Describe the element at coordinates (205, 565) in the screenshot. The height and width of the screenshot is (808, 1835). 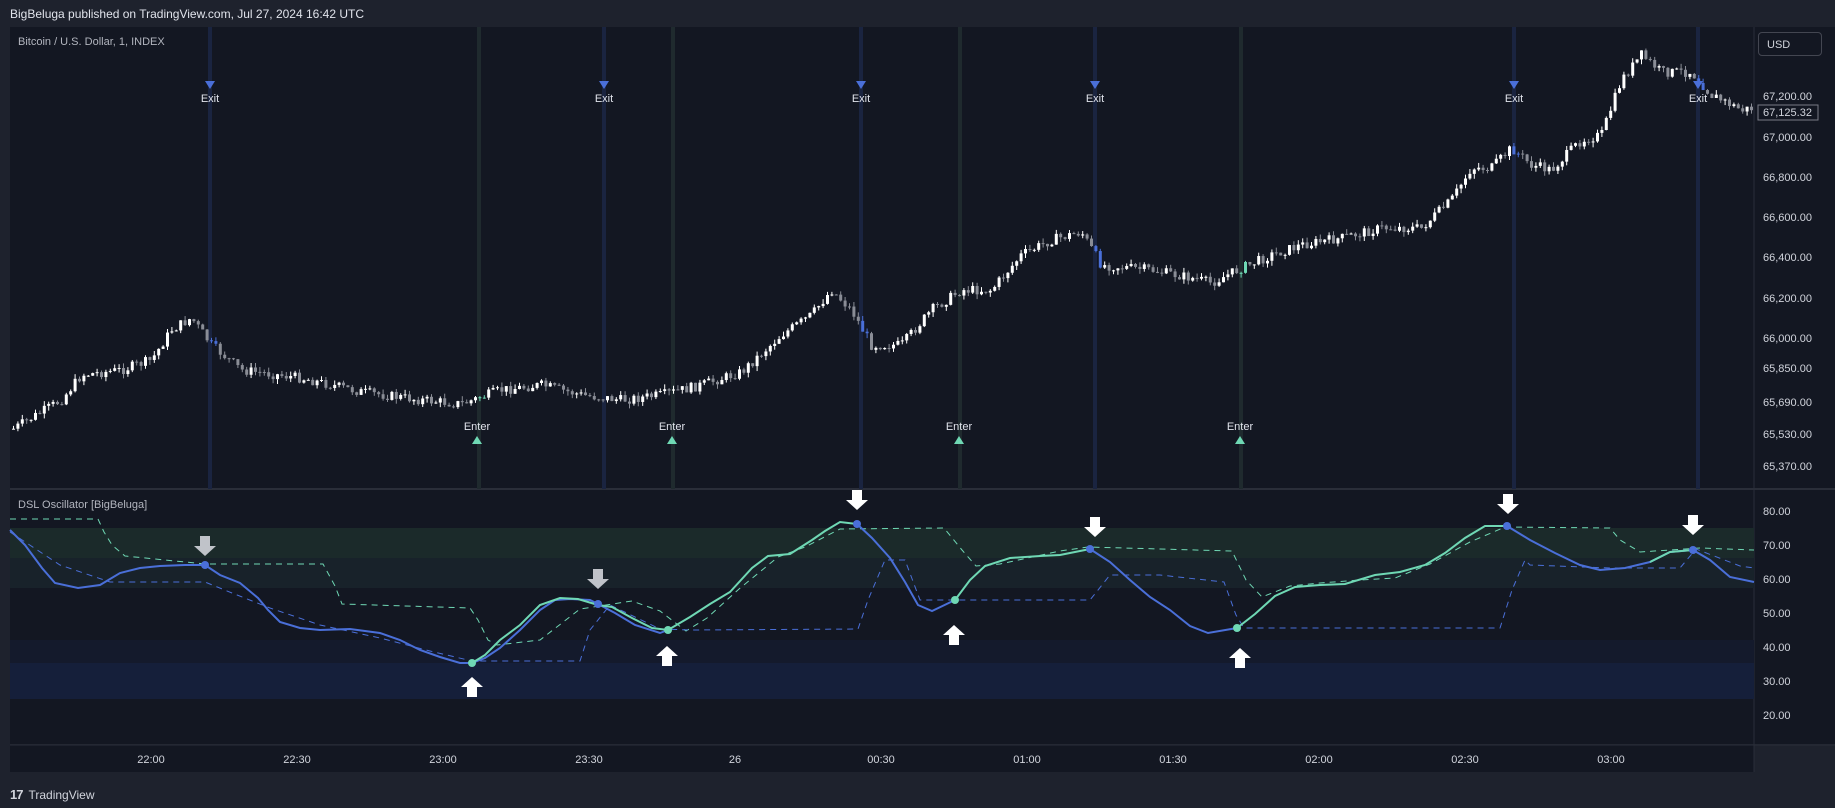
I see `bear-cross-dot` at that location.